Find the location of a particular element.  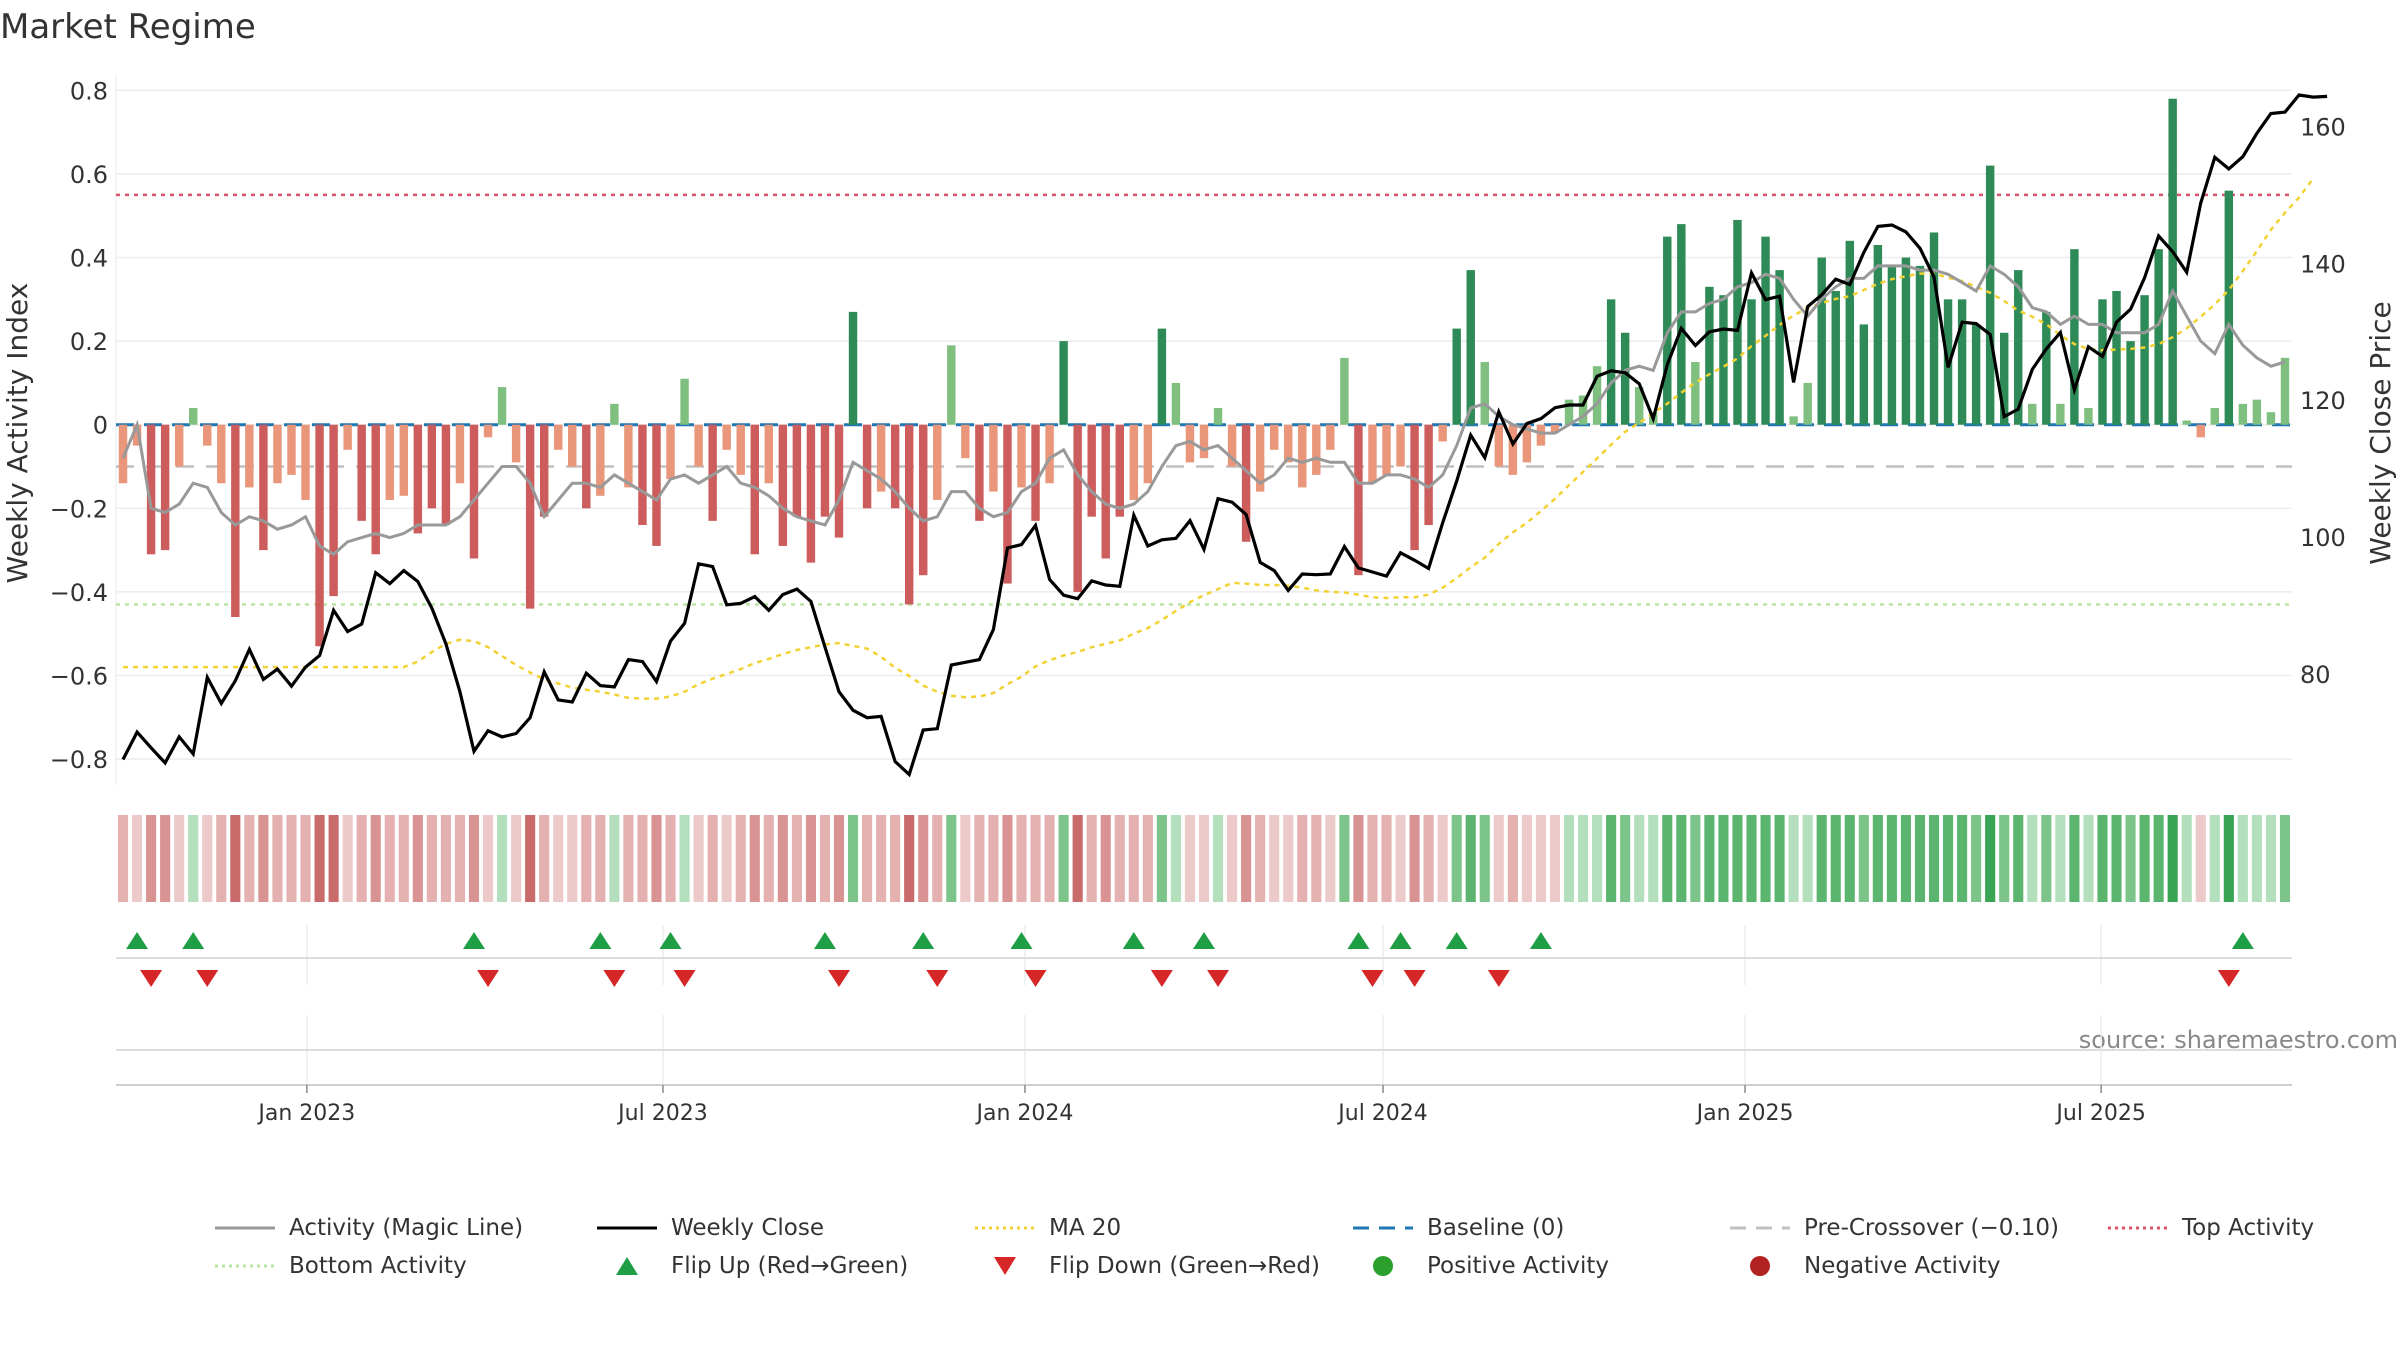

legend-item-pre-crossover: Pre-Crossover (−0.10) is located at coordinates (1894, 1228).